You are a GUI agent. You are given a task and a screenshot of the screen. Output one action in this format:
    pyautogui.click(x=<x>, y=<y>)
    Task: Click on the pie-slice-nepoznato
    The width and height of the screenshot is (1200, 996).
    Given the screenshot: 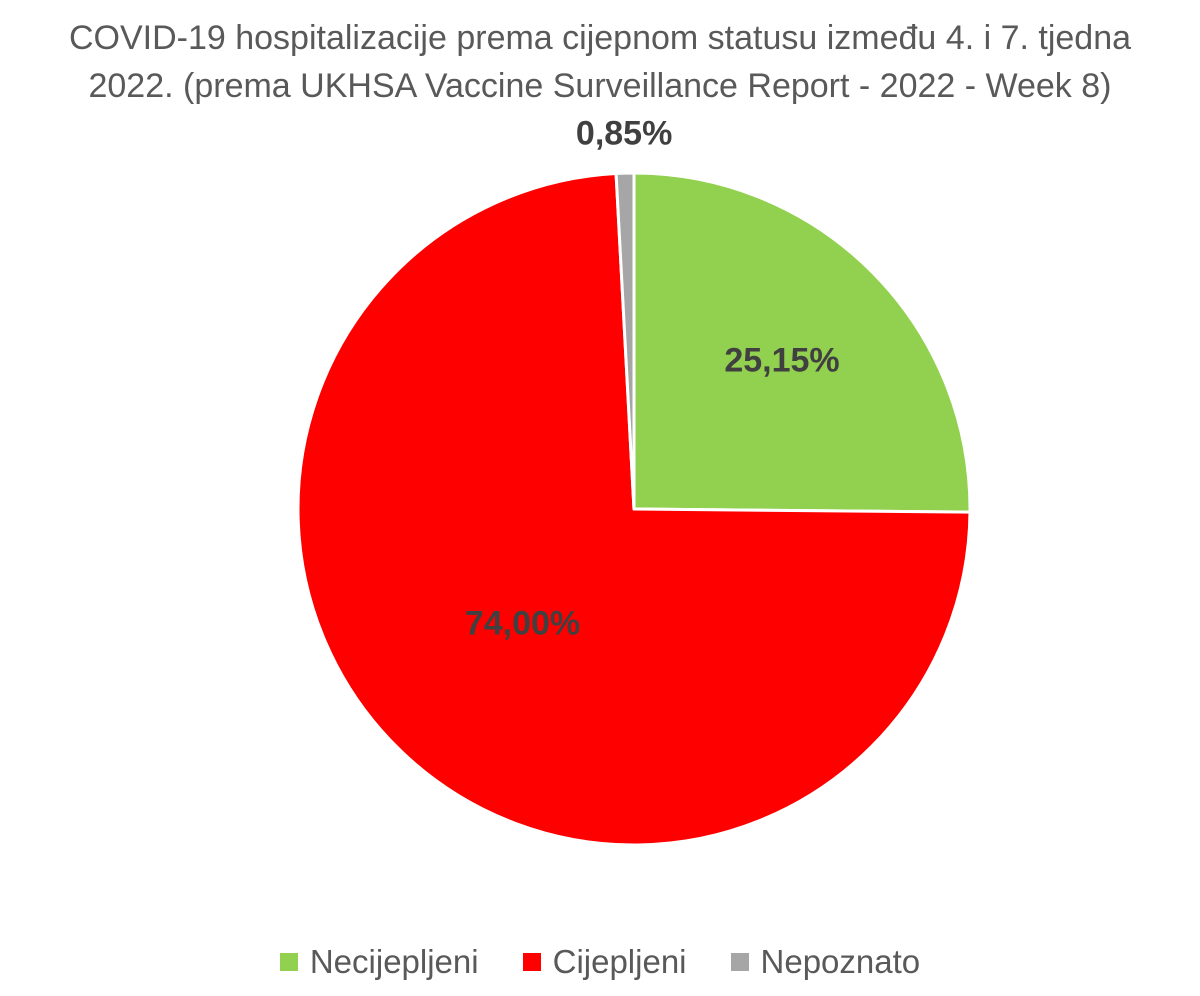 What is the action you would take?
    pyautogui.click(x=625, y=341)
    